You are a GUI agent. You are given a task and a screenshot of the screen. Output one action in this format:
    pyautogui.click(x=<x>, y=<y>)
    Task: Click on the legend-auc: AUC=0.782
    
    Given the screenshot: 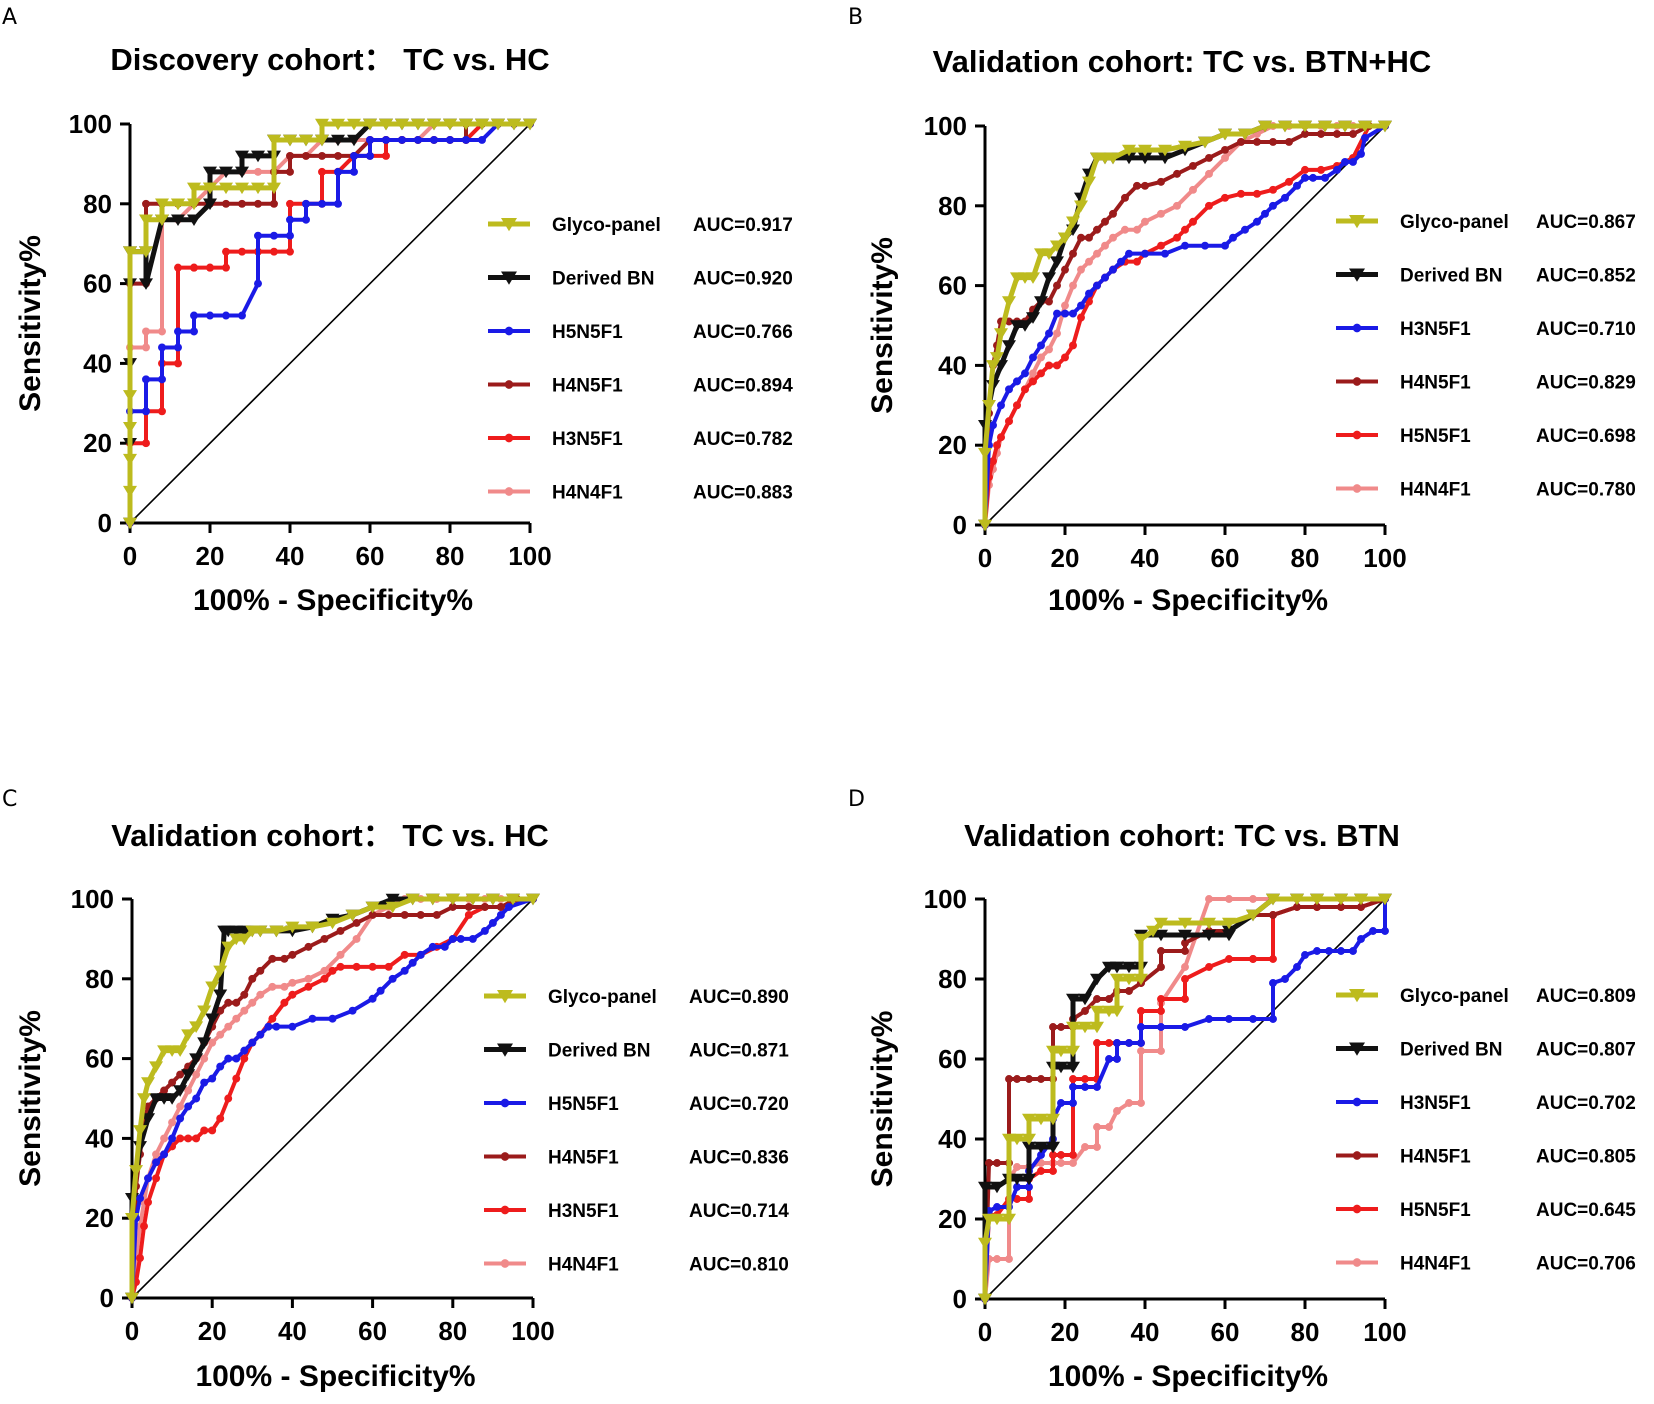 What is the action you would take?
    pyautogui.click(x=743, y=439)
    